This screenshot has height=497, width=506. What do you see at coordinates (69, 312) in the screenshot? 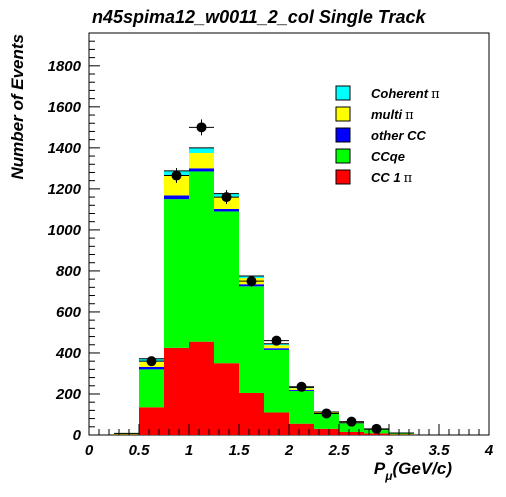
I see `y-tick-label: 600` at bounding box center [69, 312].